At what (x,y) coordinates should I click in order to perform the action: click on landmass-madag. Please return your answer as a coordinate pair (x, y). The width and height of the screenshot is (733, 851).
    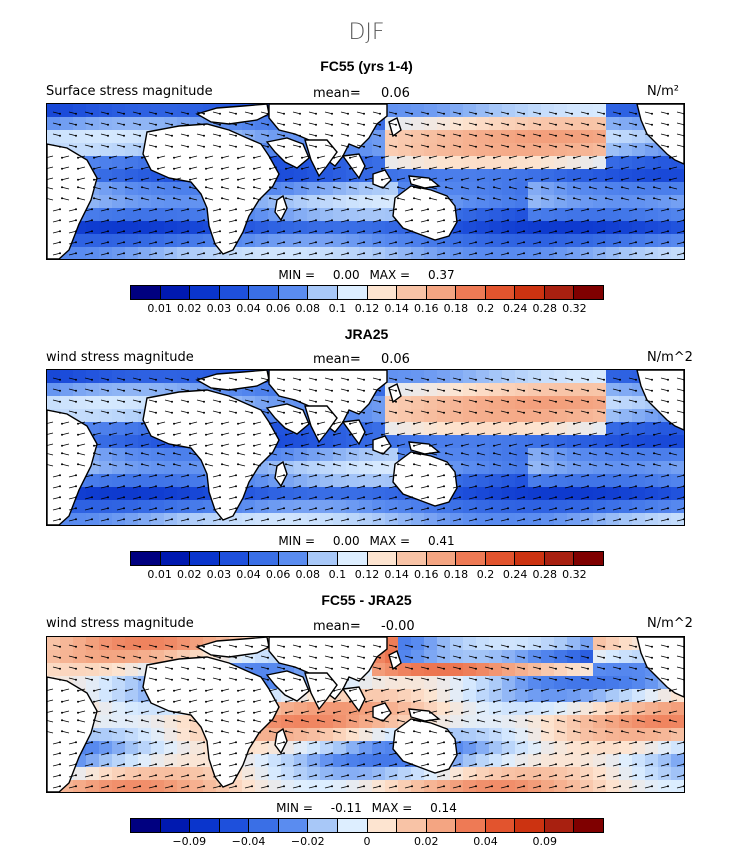
    Looking at the image, I should click on (281, 741).